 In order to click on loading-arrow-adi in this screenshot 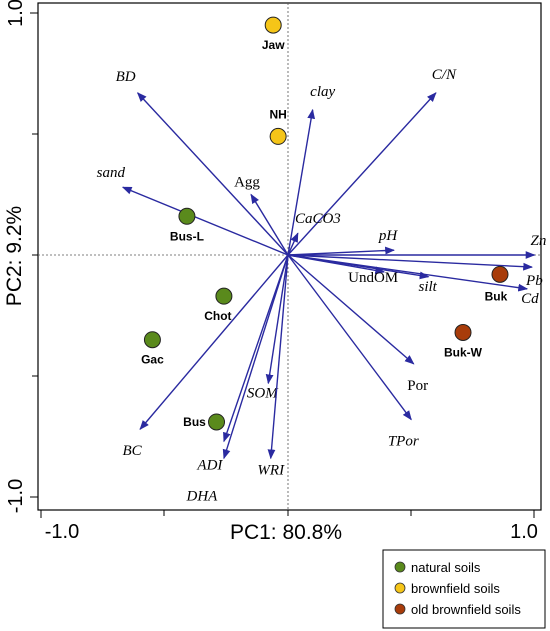, I will do `click(256, 348)`.